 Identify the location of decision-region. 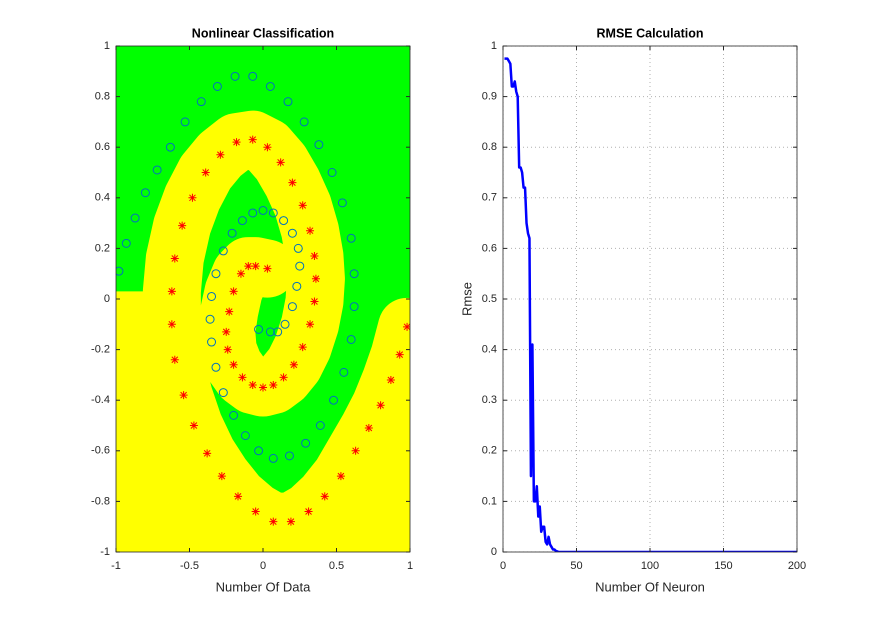
(263, 421).